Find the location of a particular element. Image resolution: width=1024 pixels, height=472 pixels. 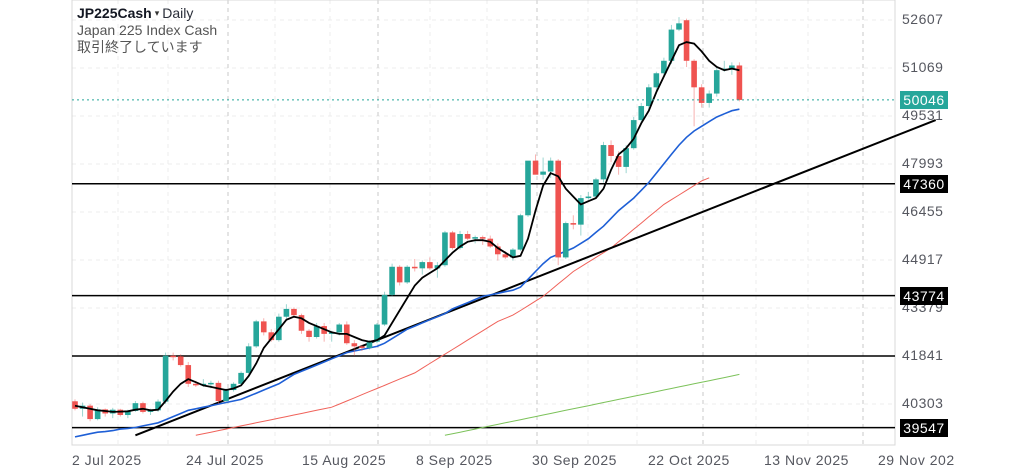

current-price-tag: 50046 is located at coordinates (924, 99).